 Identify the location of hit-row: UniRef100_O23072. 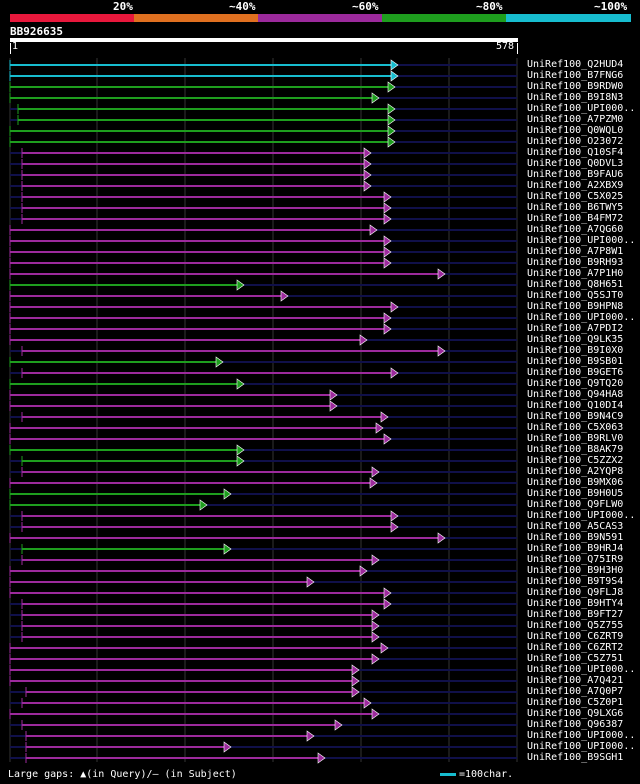
(320, 142).